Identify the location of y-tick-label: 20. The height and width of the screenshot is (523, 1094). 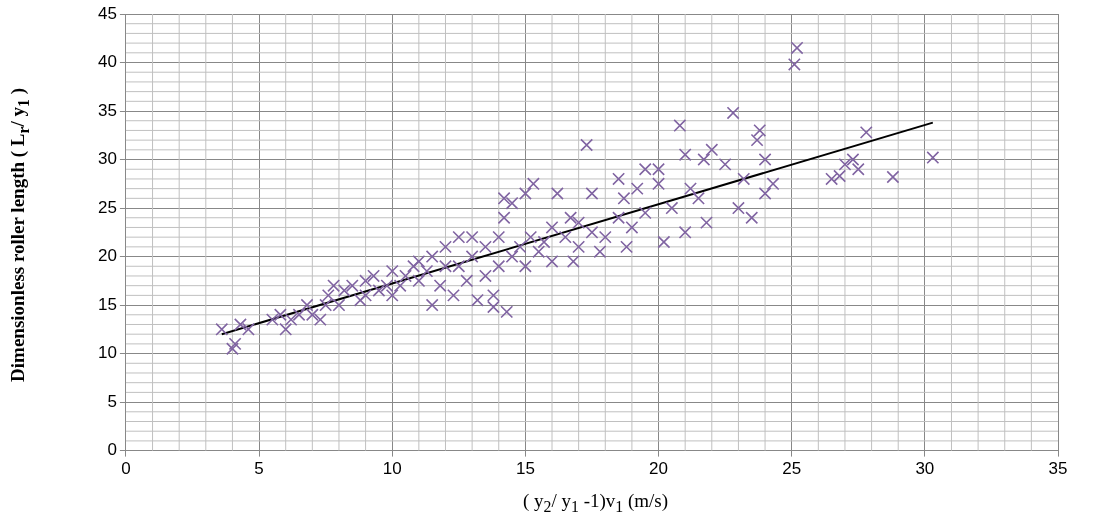
(107, 256).